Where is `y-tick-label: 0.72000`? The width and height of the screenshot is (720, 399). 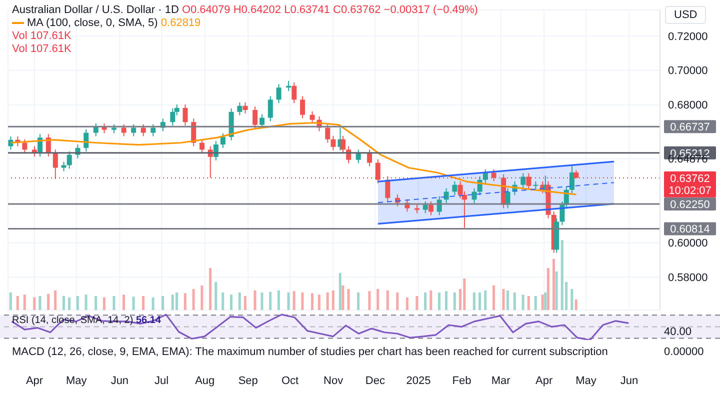
y-tick-label: 0.72000 is located at coordinates (688, 36).